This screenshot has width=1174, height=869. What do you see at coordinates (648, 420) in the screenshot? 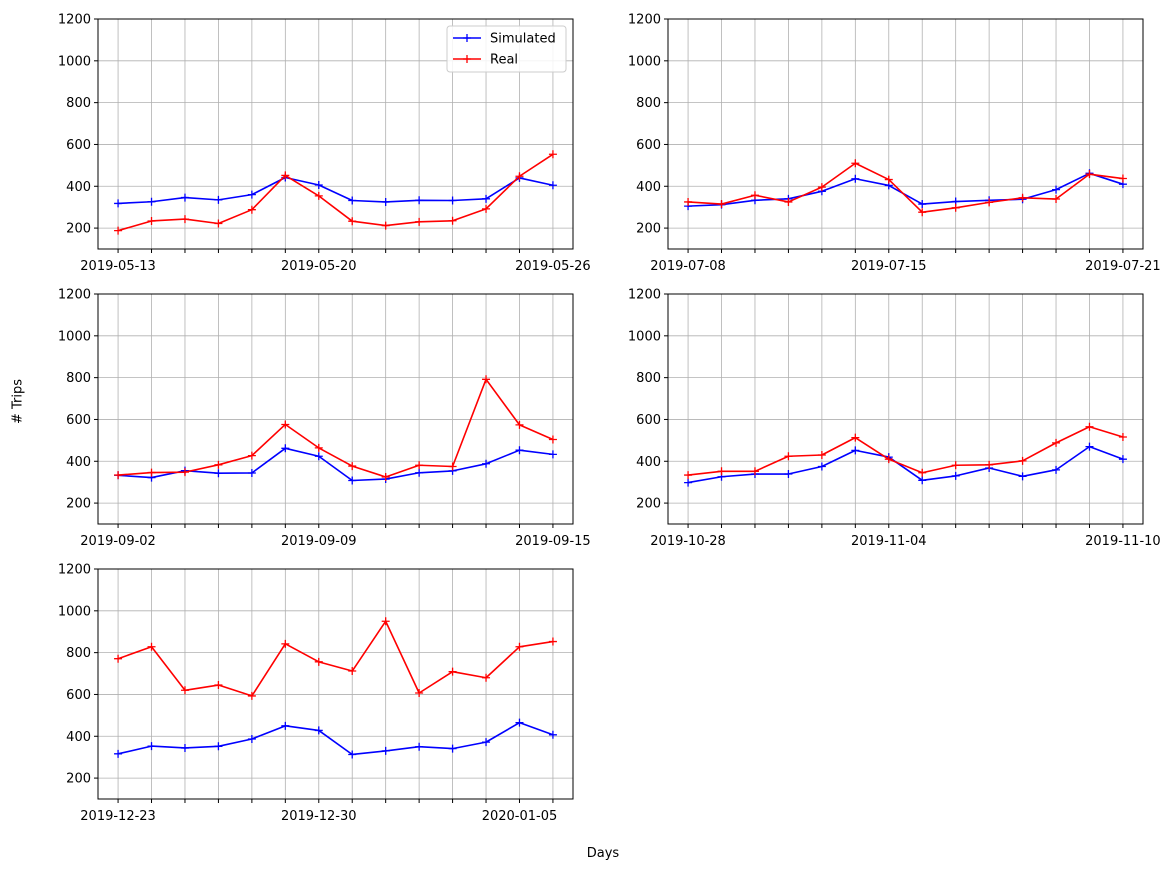
I see `y-tick-label: 600` at bounding box center [648, 420].